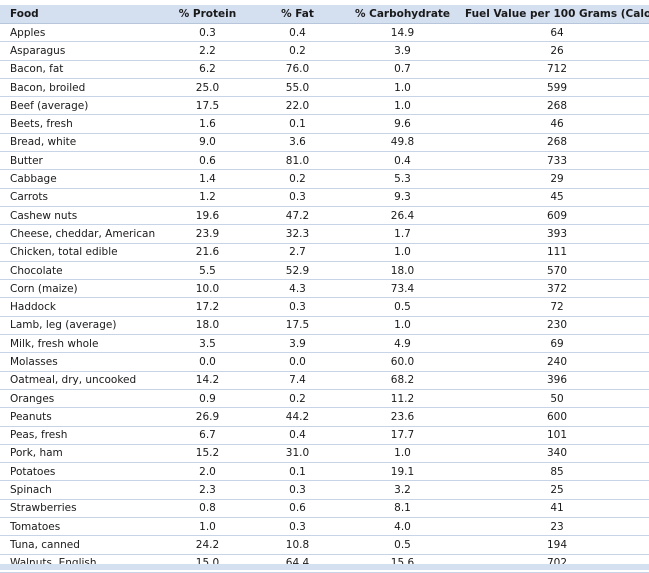 The image size is (649, 573). What do you see at coordinates (297, 344) in the screenshot?
I see `cell-fat: 3.9` at bounding box center [297, 344].